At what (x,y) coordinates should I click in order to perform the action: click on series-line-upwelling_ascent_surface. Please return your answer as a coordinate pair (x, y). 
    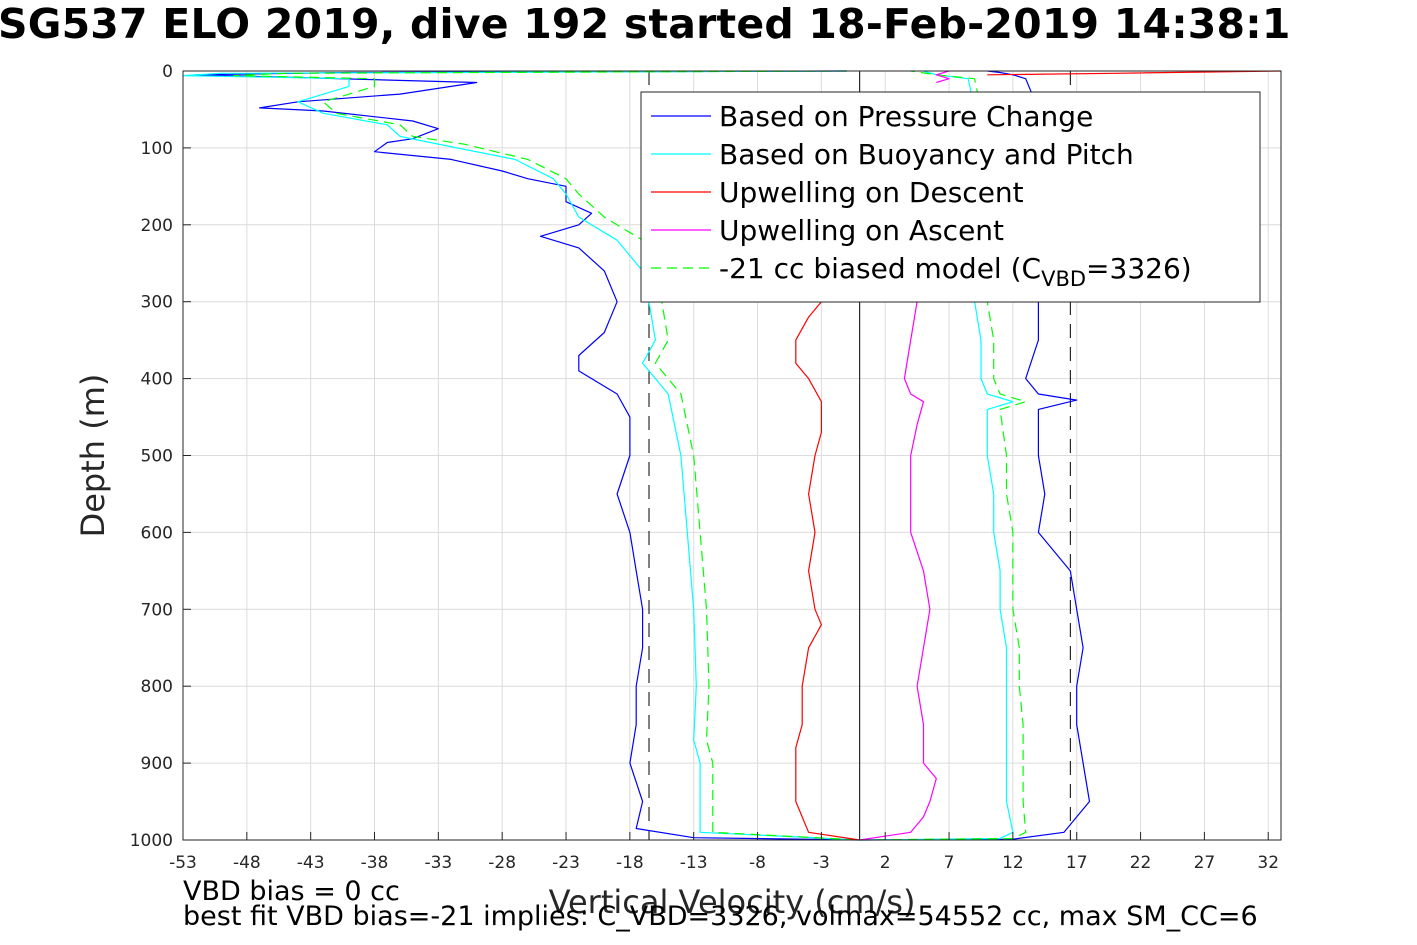
    Looking at the image, I should click on (942, 77).